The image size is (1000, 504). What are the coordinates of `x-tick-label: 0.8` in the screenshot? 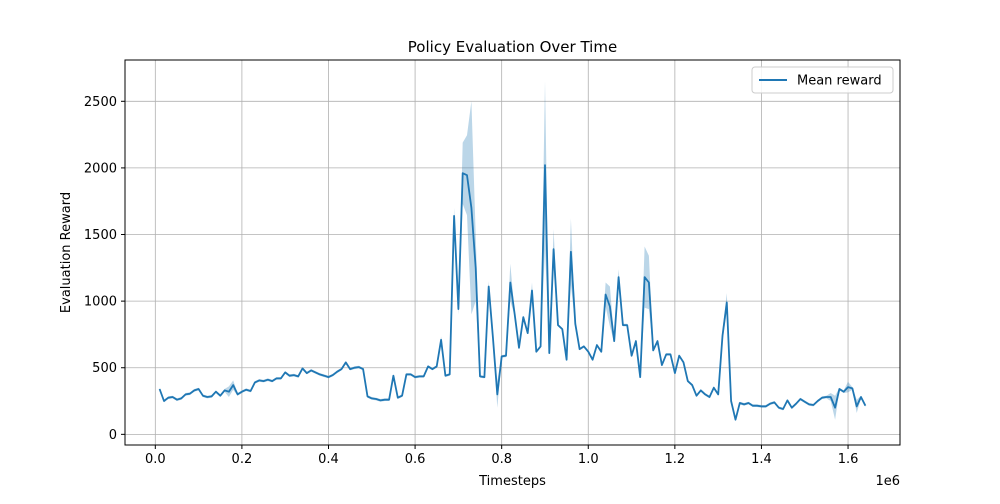 It's located at (501, 459).